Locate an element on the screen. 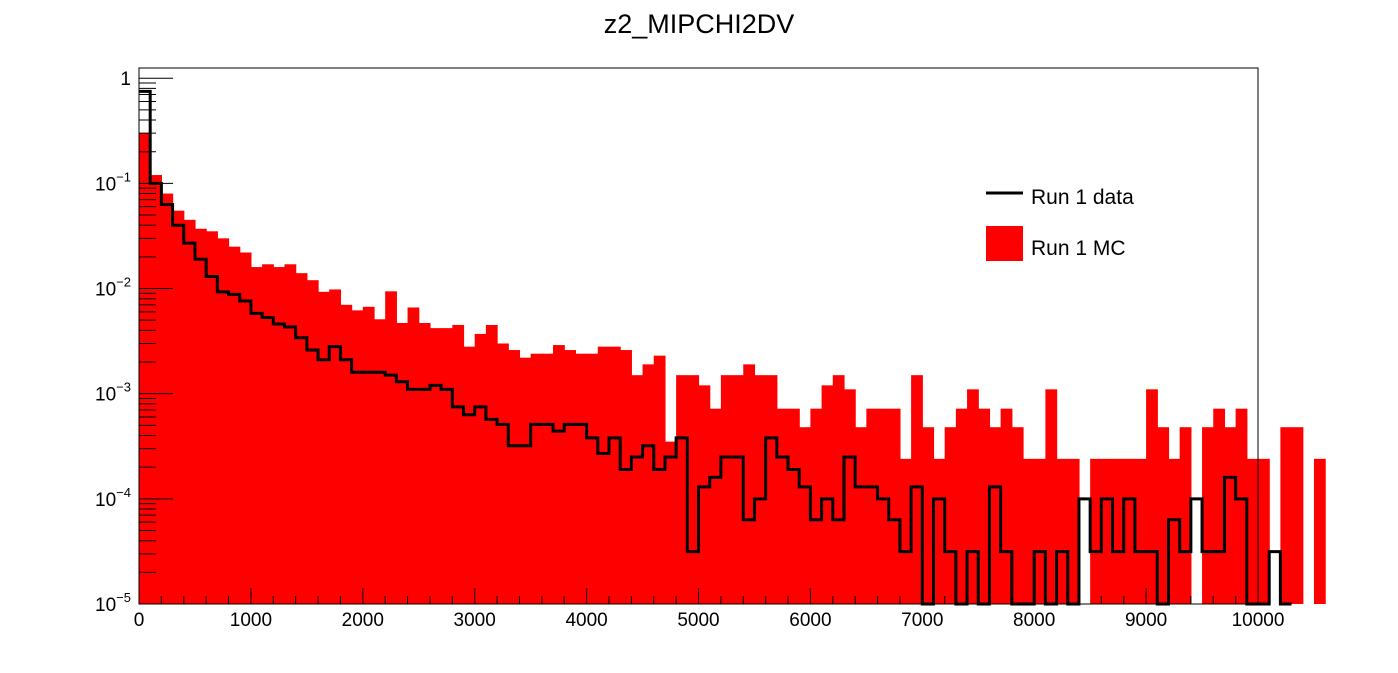 The width and height of the screenshot is (1398, 673). x-tick-label: 7000 is located at coordinates (922, 620).